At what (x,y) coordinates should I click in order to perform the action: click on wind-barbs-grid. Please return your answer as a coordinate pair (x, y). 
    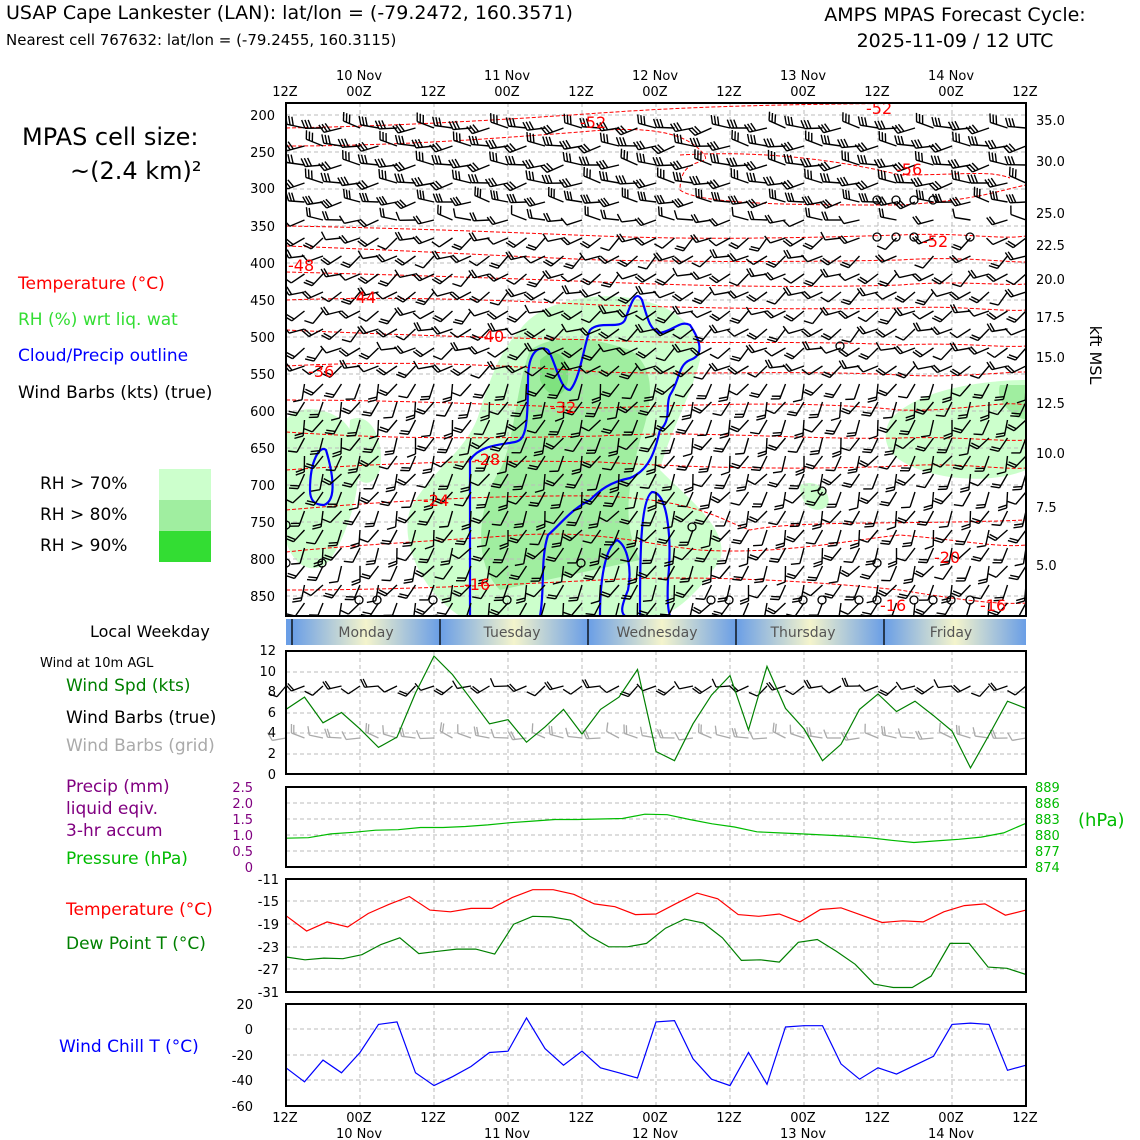
    Looking at the image, I should click on (647, 732).